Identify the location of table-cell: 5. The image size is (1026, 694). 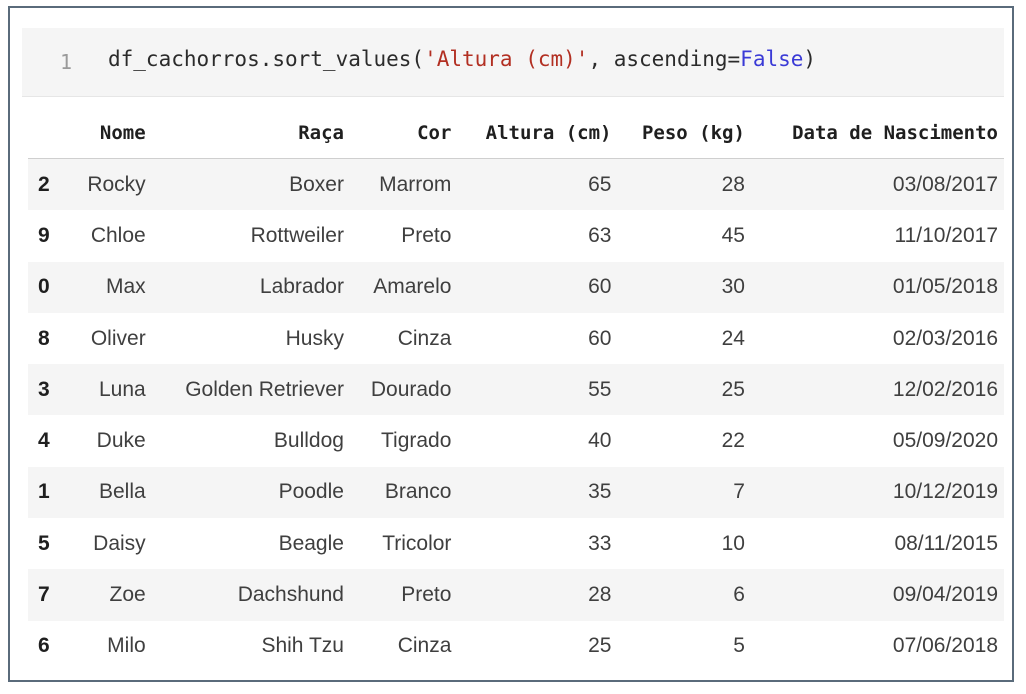
(739, 646).